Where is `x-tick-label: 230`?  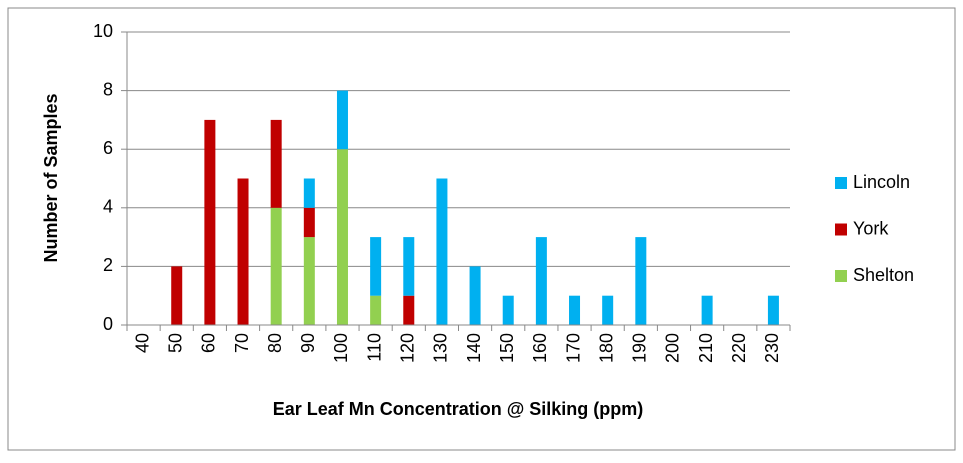
x-tick-label: 230 is located at coordinates (772, 348).